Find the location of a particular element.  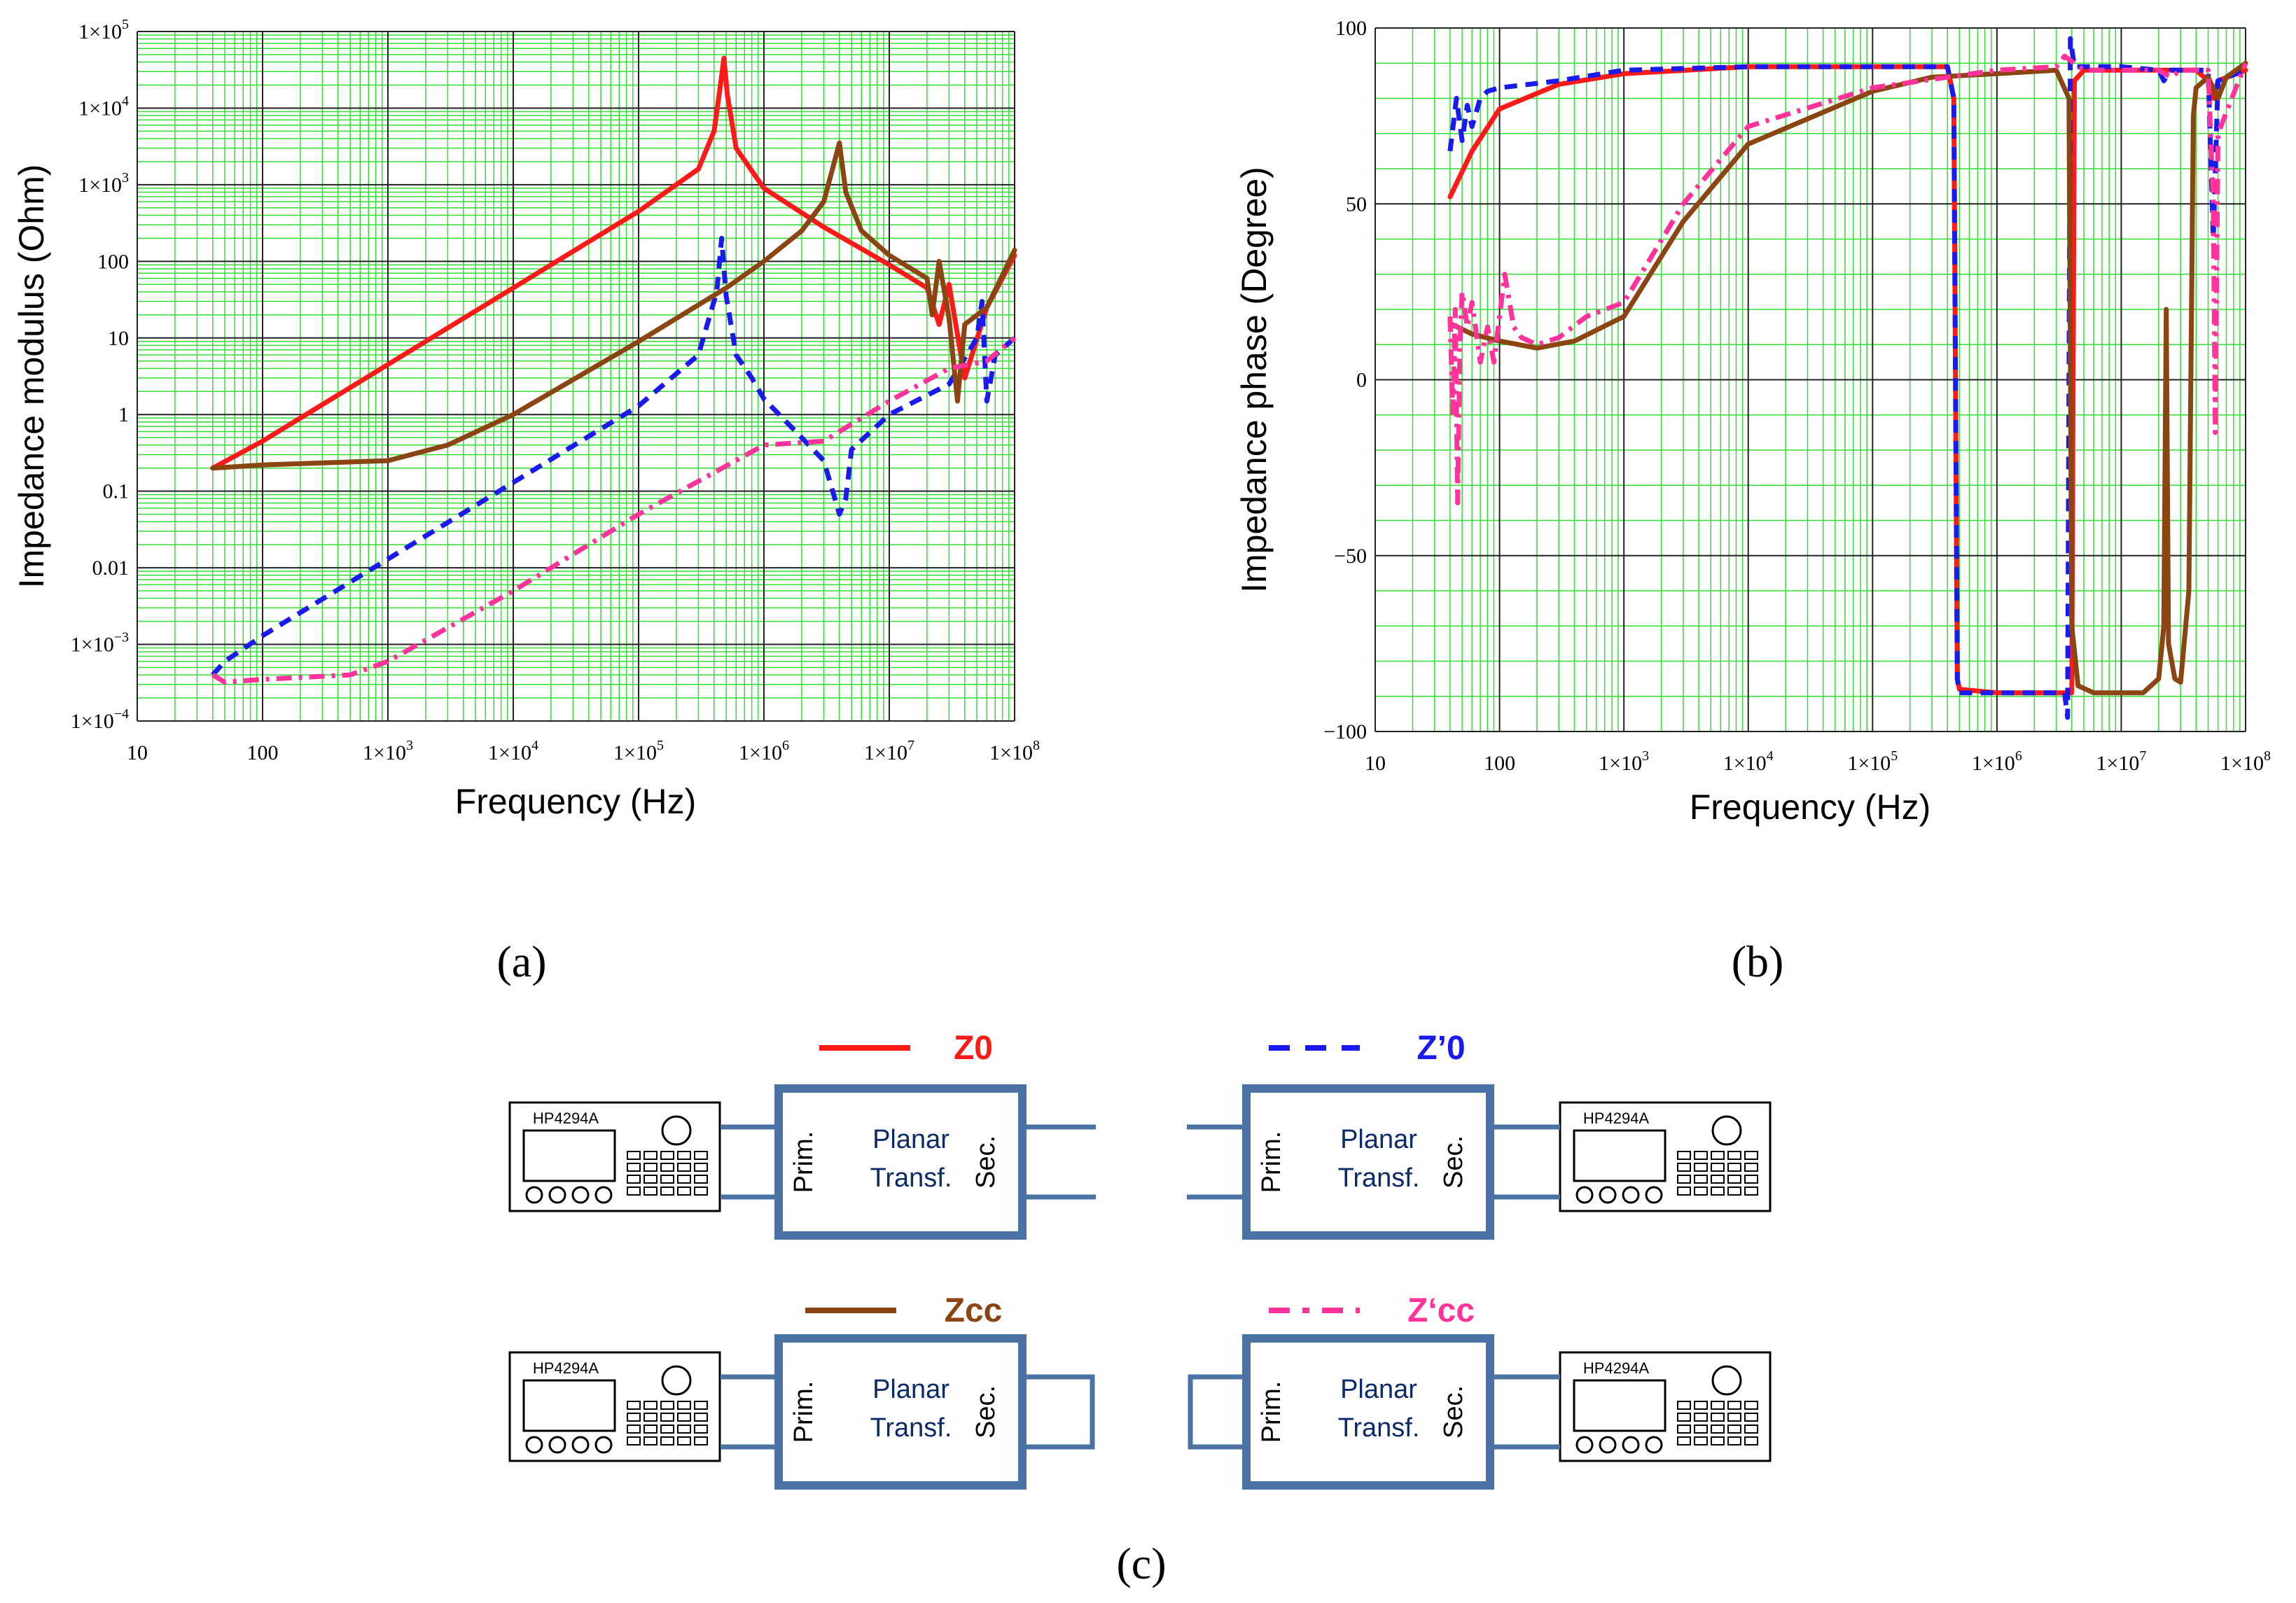

y-tick-label: 1×10⁻³ is located at coordinates (100, 643).